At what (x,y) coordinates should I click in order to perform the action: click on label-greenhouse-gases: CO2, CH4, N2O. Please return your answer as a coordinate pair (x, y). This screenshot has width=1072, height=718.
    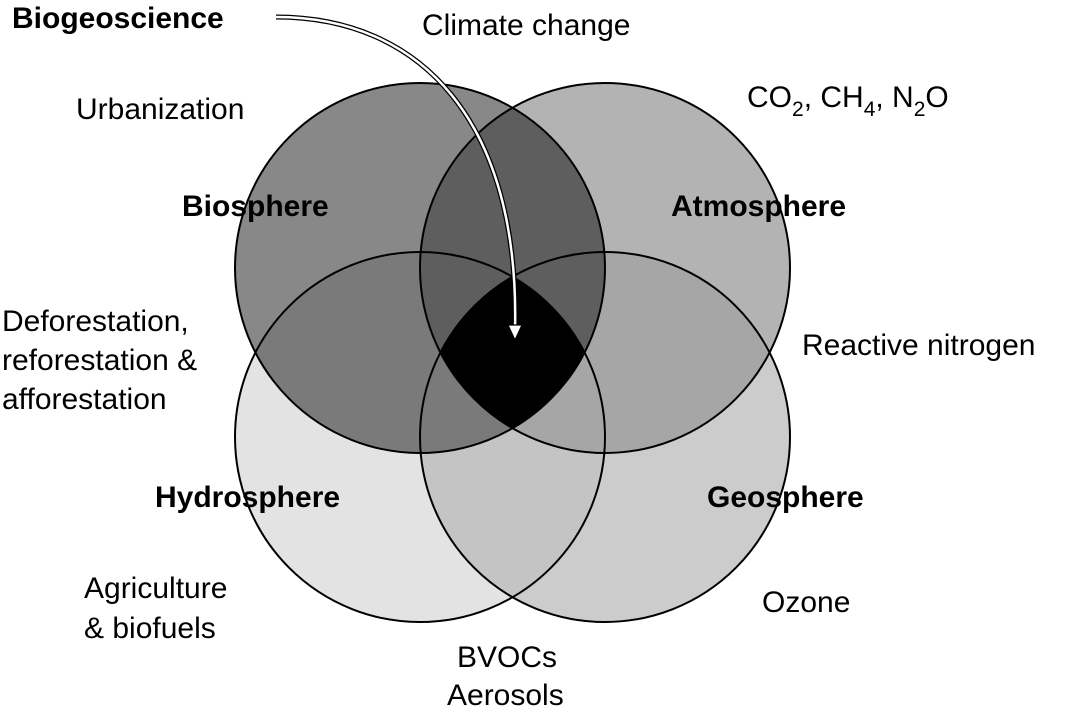
    Looking at the image, I should click on (848, 101).